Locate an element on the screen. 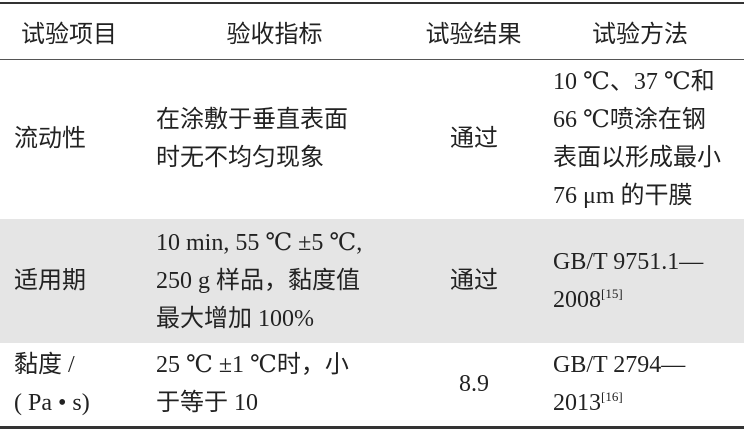 The width and height of the screenshot is (744, 433). cell-line: 黏度 / is located at coordinates (44, 365).